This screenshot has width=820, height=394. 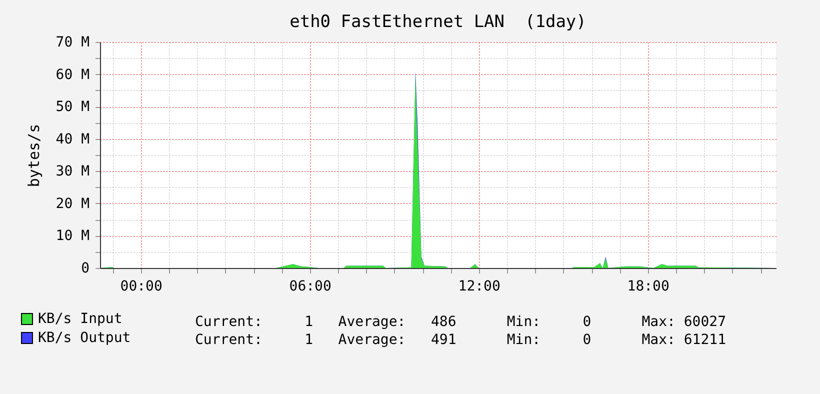 I want to click on y-tick-label: 40 M, so click(x=73, y=139).